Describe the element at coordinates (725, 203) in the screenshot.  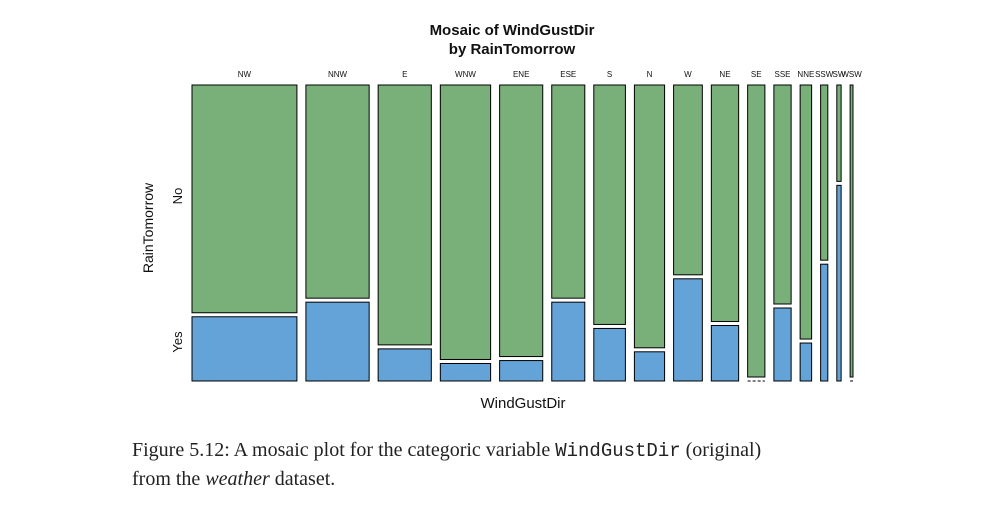
I see `tile-ne-no` at that location.